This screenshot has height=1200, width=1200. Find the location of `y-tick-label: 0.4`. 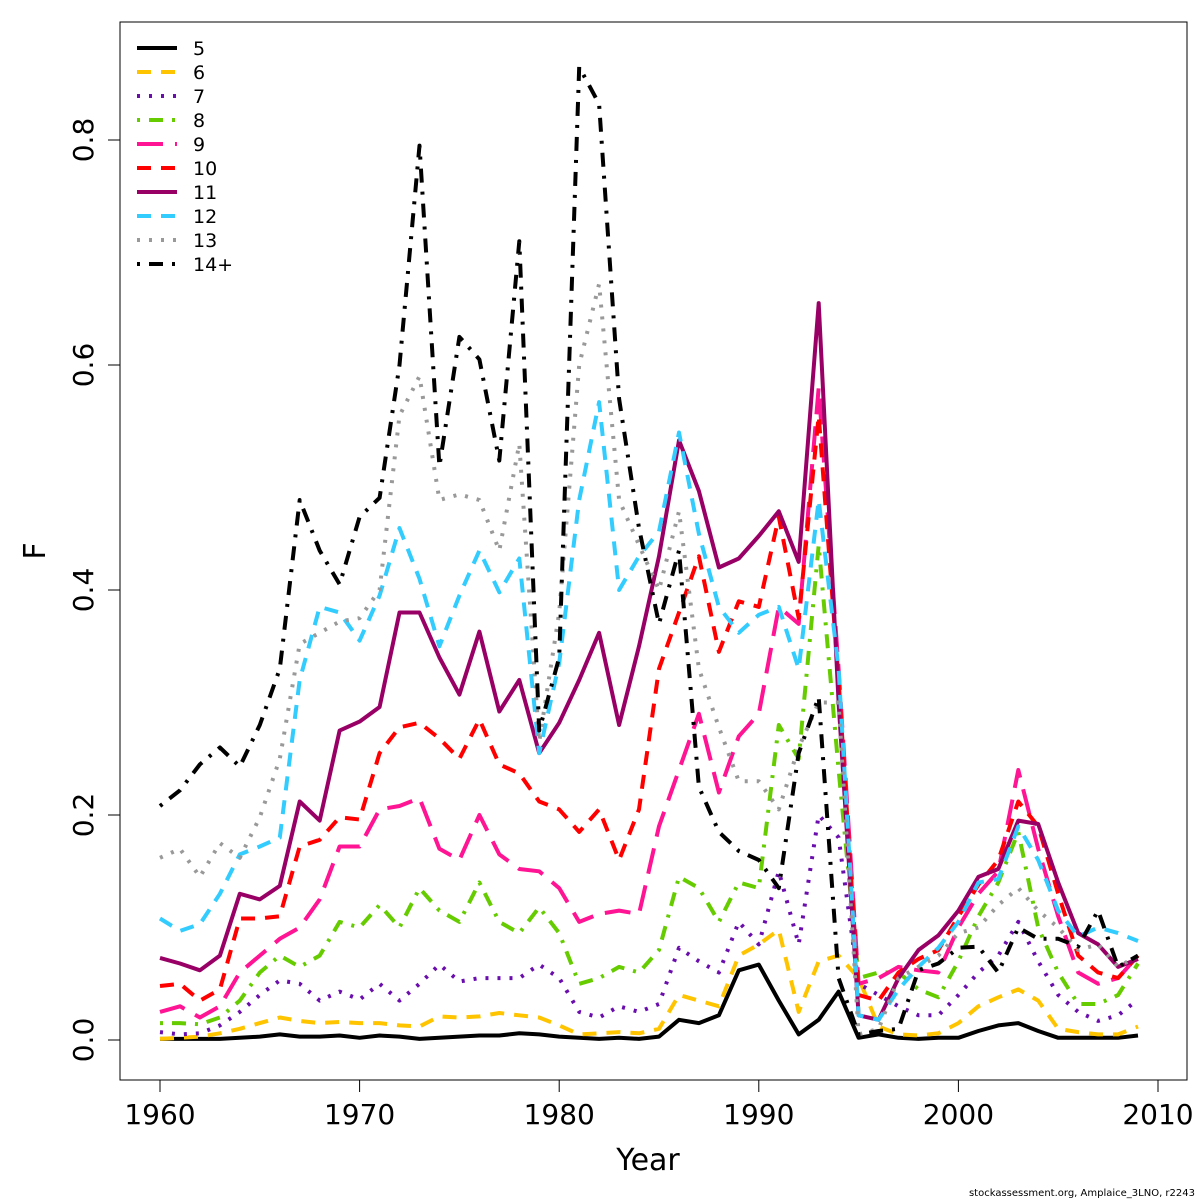

y-tick-label: 0.4 is located at coordinates (83, 590).